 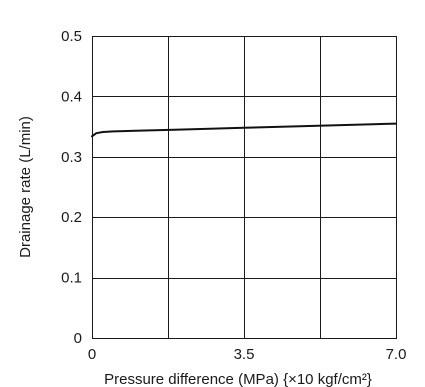 What do you see at coordinates (71, 217) in the screenshot?
I see `y-tick-label-2: 0.2` at bounding box center [71, 217].